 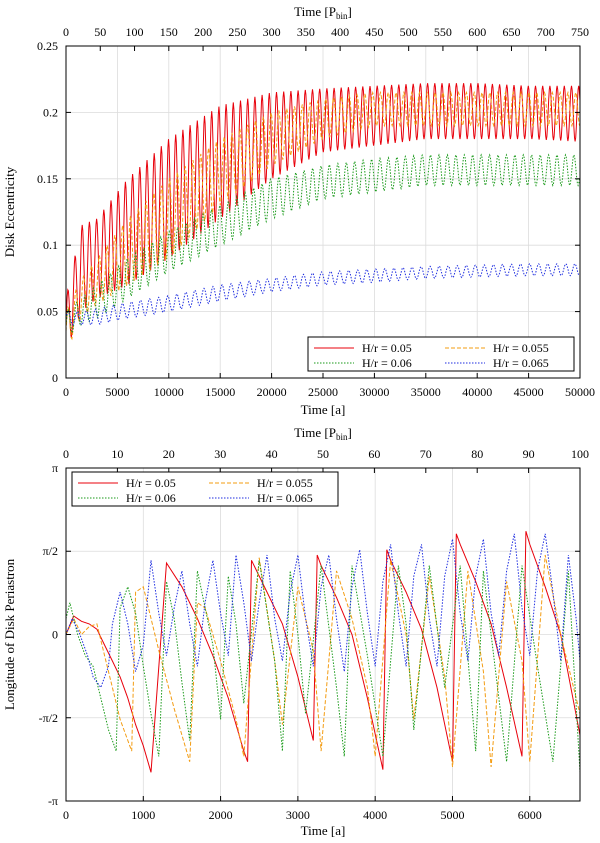 What do you see at coordinates (426, 454) in the screenshot?
I see `x2-tick-label: 70` at bounding box center [426, 454].